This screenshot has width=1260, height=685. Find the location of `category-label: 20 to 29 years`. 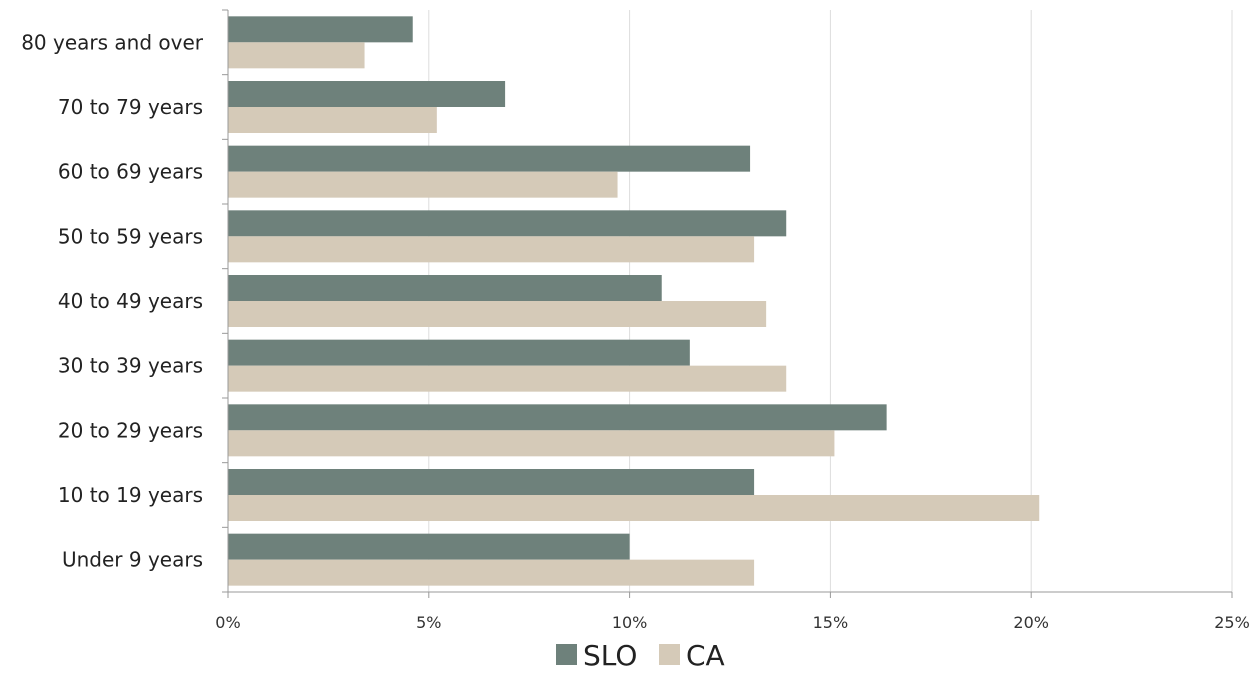

category-label: 20 to 29 years is located at coordinates (130, 430).